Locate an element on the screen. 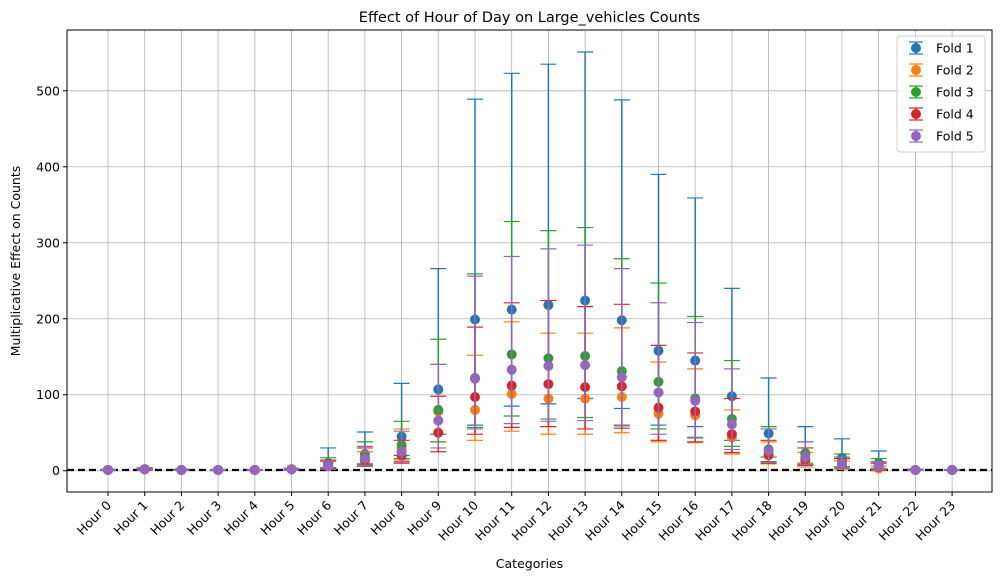 The width and height of the screenshot is (1005, 580). x-tick-label: Hour 5 is located at coordinates (277, 518).